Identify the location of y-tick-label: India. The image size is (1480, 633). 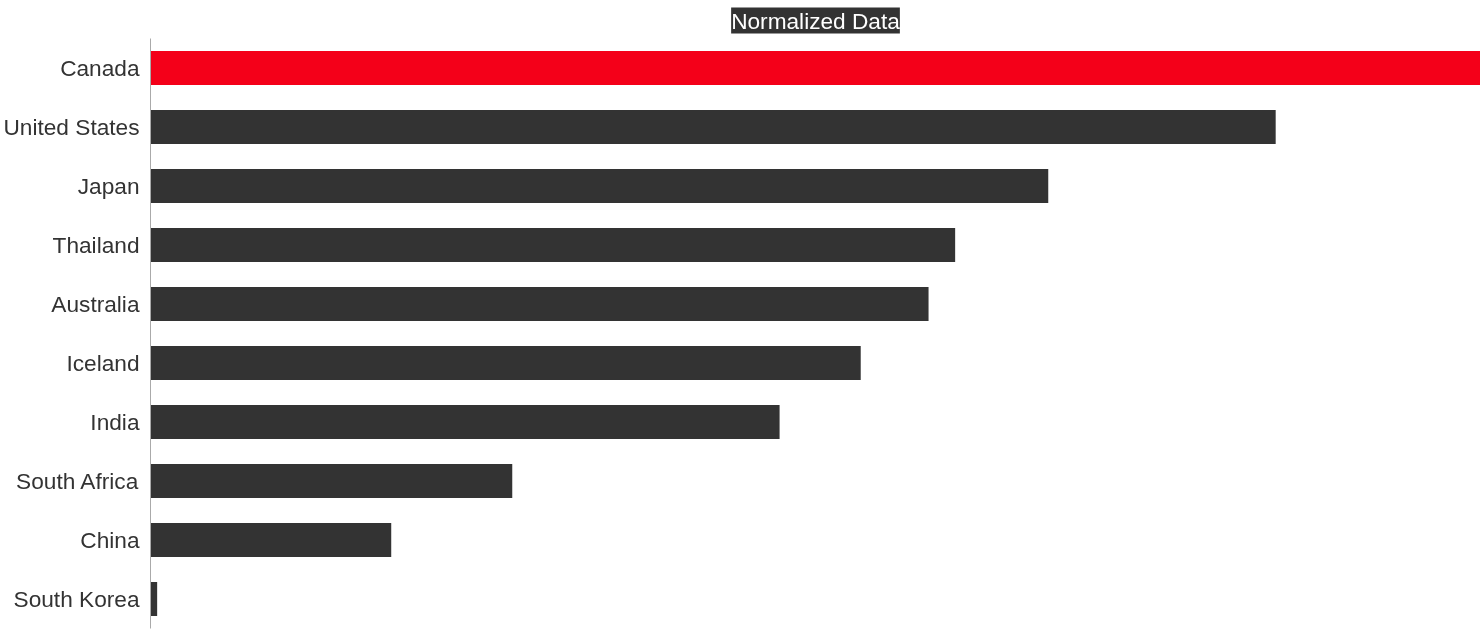
(115, 422).